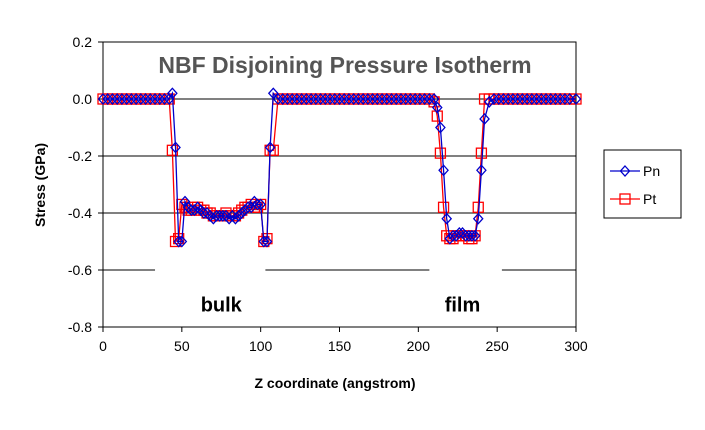 Image resolution: width=705 pixels, height=430 pixels. I want to click on x-axis-title: Z coordinate (angstrom), so click(334, 383).